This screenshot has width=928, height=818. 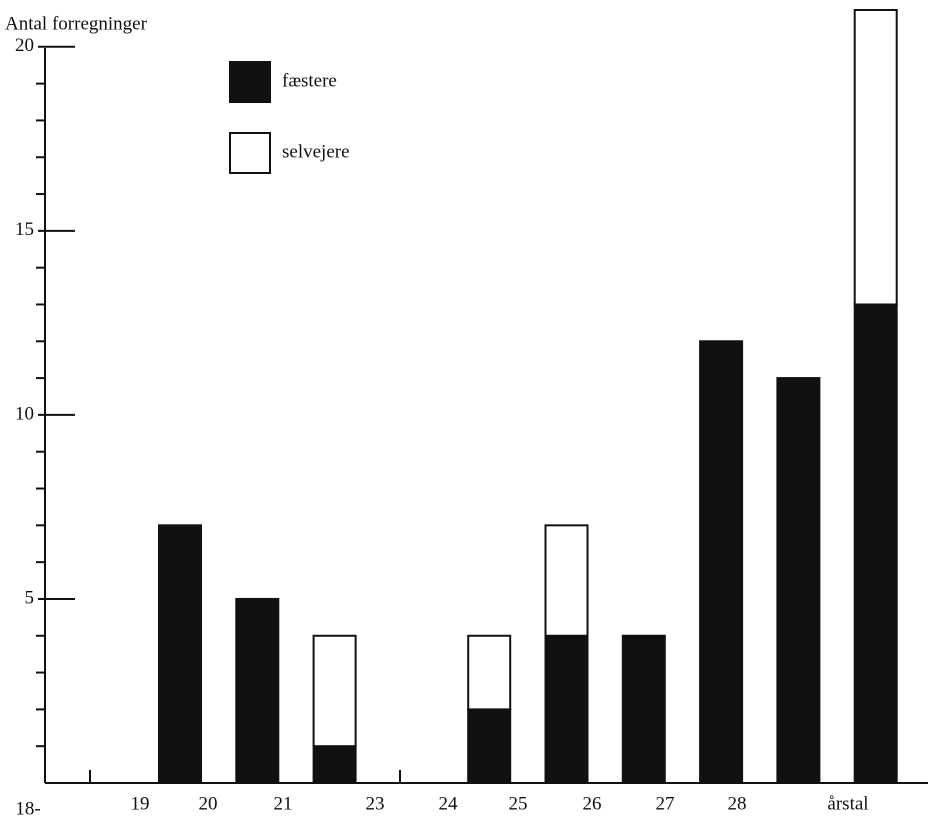 I want to click on x-tick-label: 21, so click(x=283, y=803).